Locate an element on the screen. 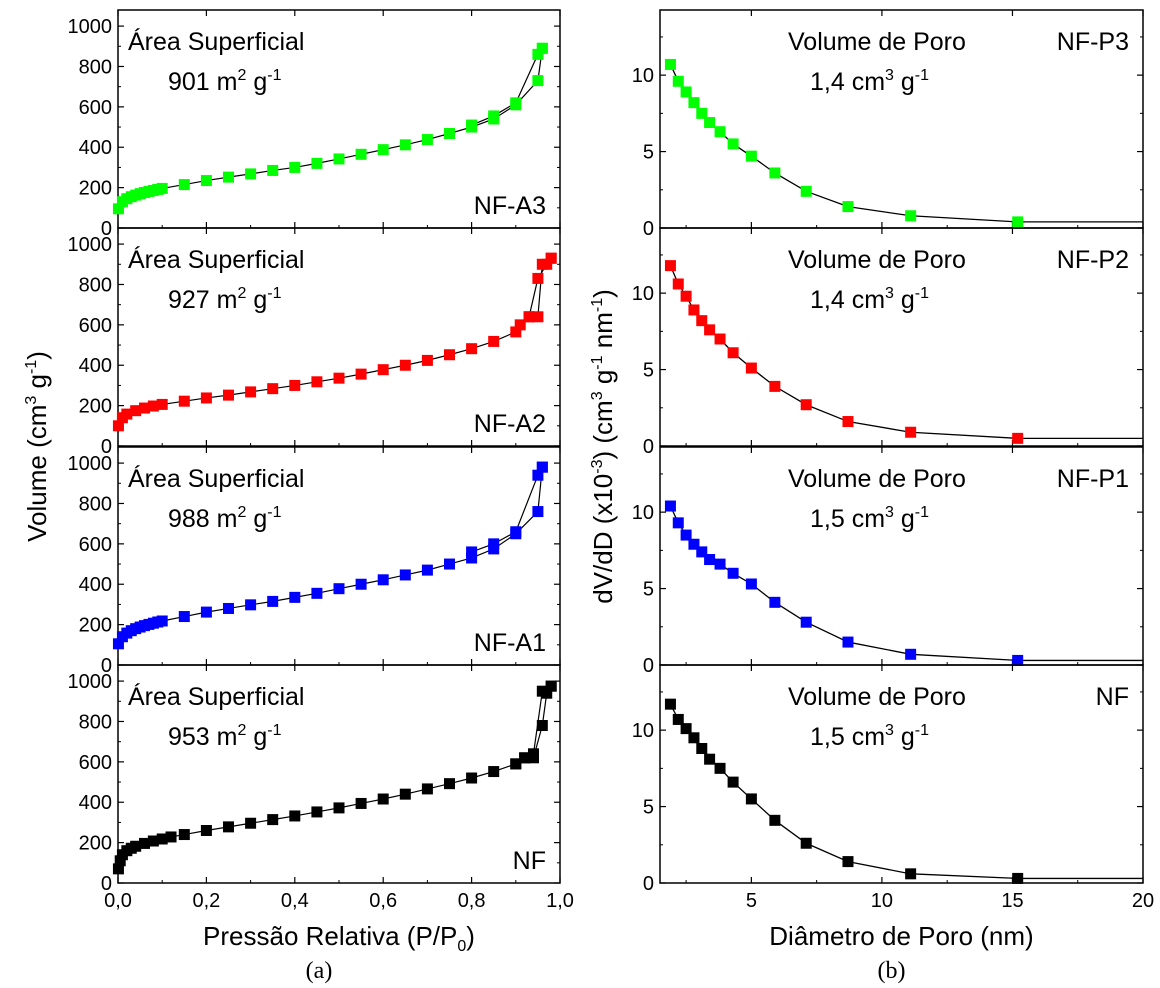  y-tick-label: 600 is located at coordinates (95, 326).